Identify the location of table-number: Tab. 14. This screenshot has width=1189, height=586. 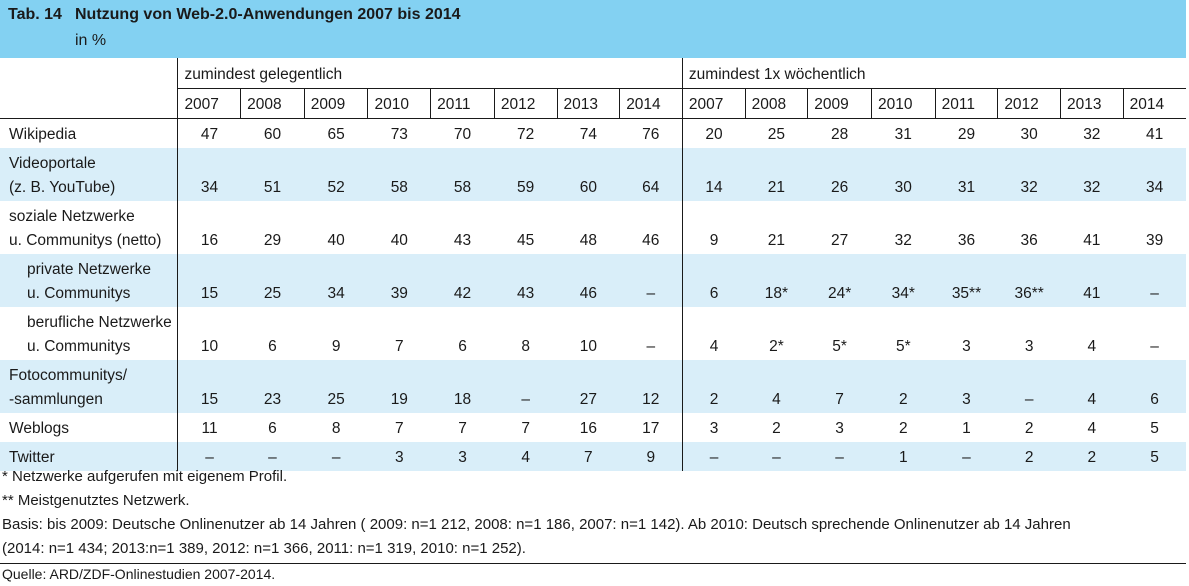
(35, 14).